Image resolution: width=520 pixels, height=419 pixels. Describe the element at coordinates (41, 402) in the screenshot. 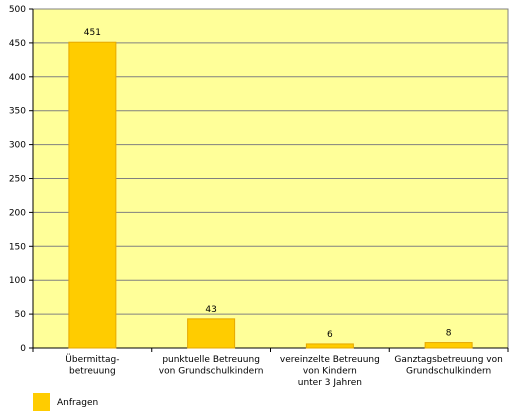

I see `legend-swatch` at that location.